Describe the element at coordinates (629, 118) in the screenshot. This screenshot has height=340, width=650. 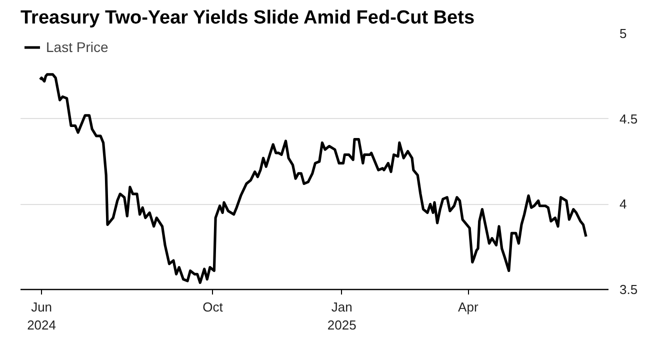
I see `y-tick-label: 4.5` at that location.